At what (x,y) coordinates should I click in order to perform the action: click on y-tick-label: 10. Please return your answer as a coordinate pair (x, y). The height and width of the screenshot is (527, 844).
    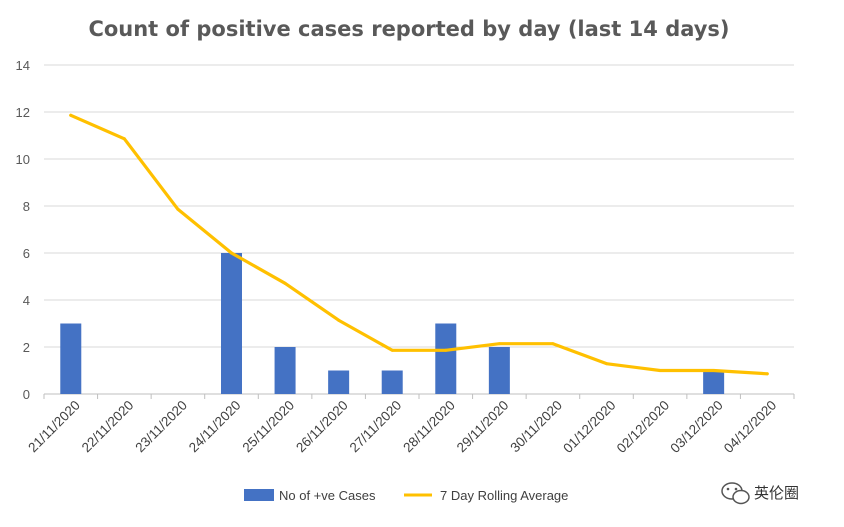
    Looking at the image, I should click on (23, 159).